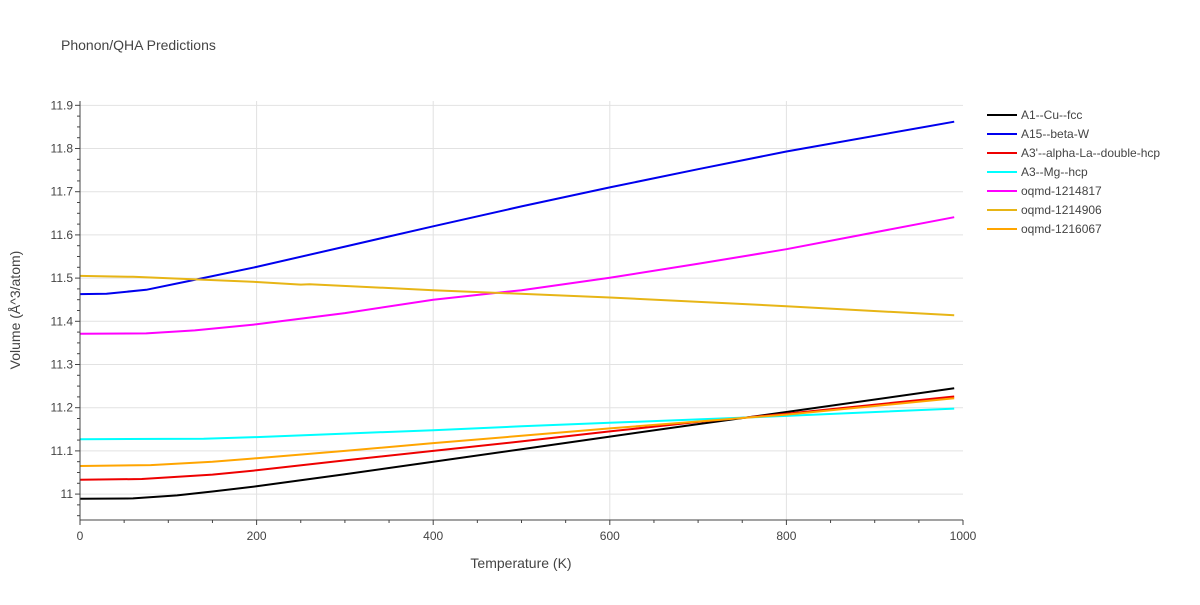 This screenshot has width=1200, height=605. I want to click on legend-label: A15--beta-W, so click(1055, 134).